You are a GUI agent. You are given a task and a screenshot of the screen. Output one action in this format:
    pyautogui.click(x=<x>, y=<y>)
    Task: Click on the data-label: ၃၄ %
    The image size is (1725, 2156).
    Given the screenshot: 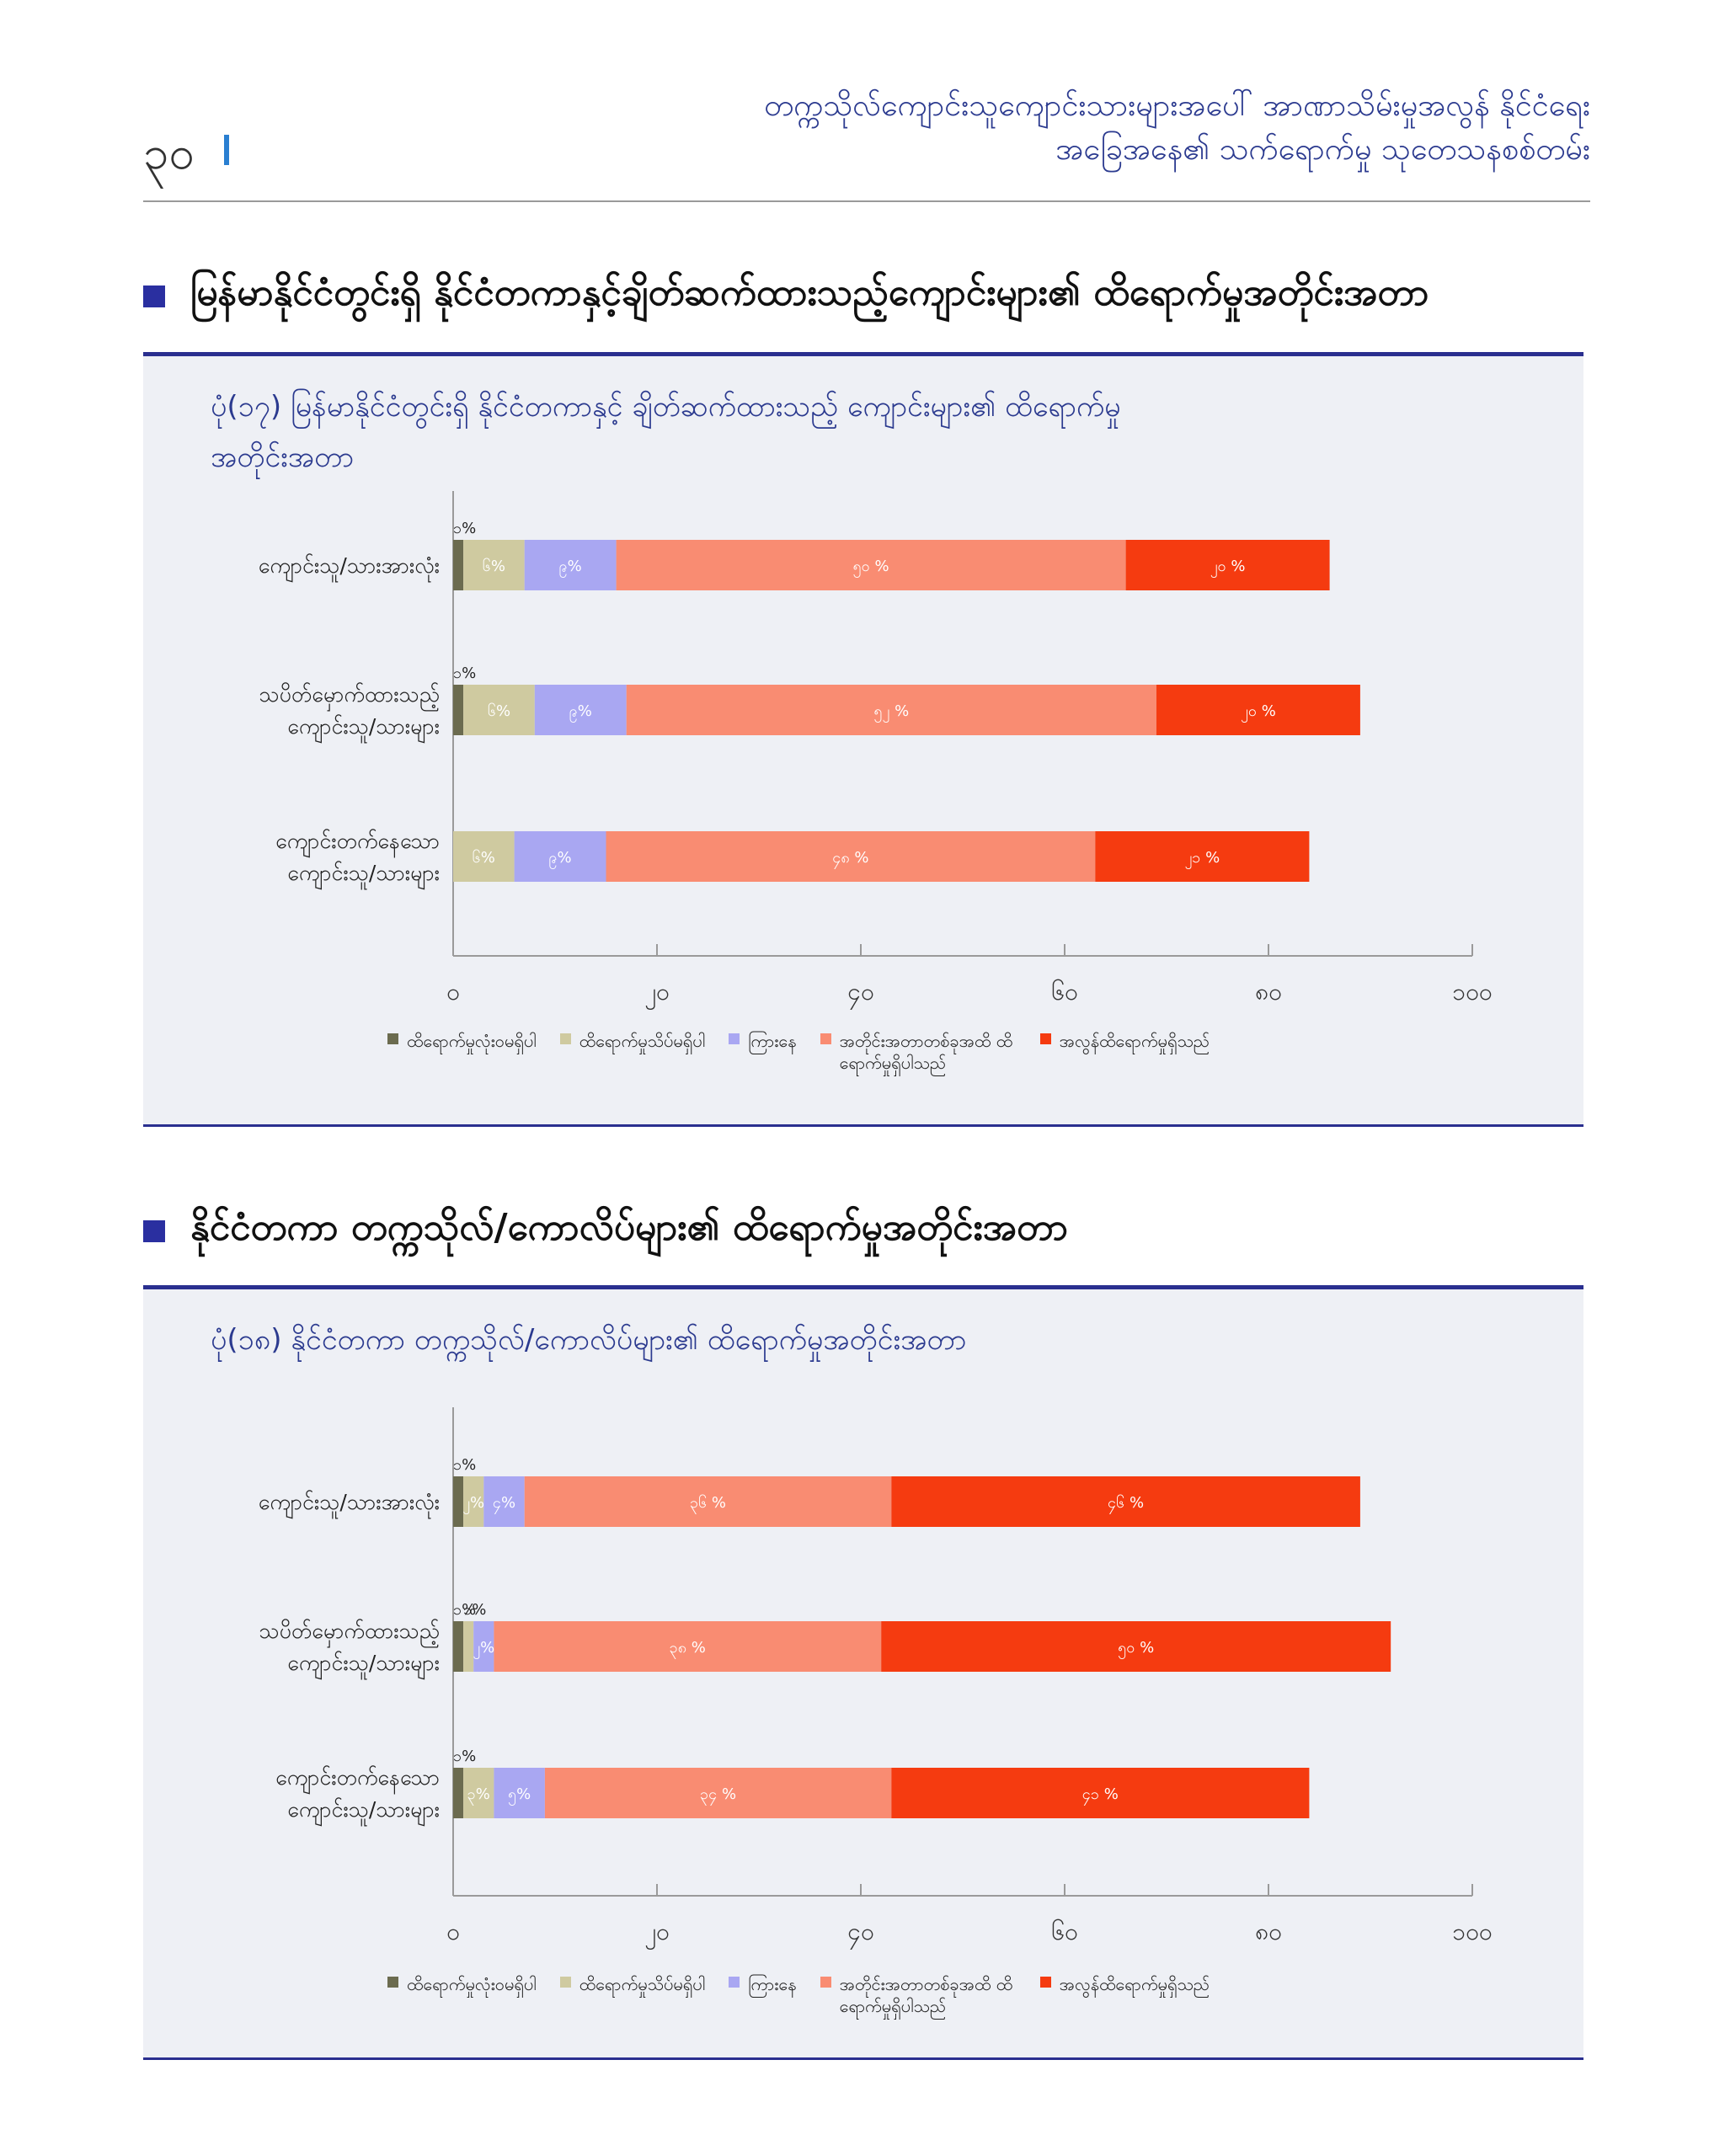 What is the action you would take?
    pyautogui.click(x=718, y=1795)
    